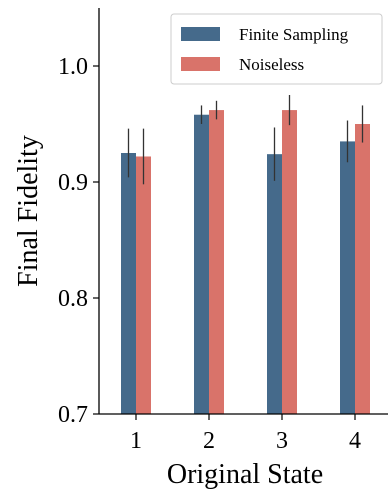 This screenshot has width=388, height=494. I want to click on legend-swatch-finite-sampling, so click(200, 34).